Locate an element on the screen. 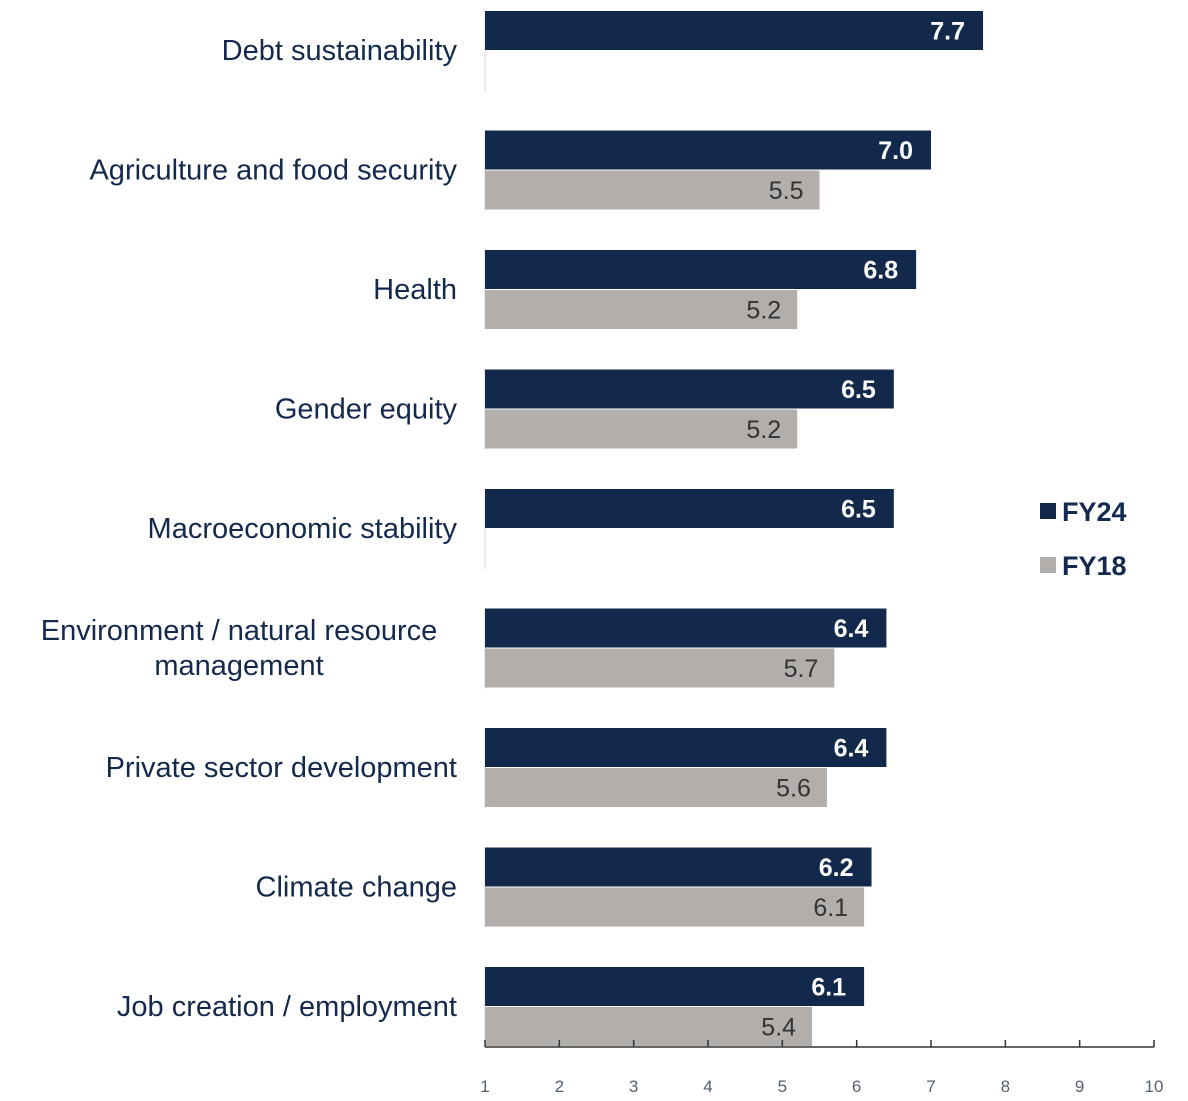 The height and width of the screenshot is (1101, 1188). data-label-fy18: 5.6 is located at coordinates (793, 789).